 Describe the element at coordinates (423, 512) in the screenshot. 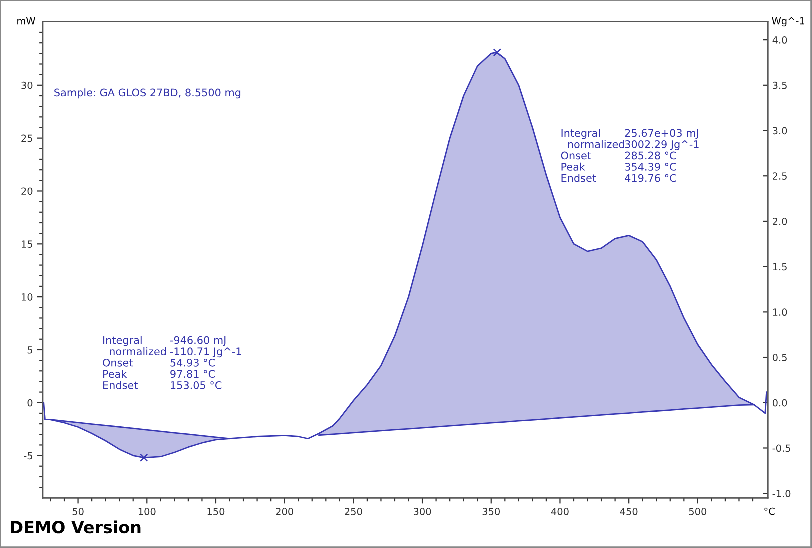

I see `x-tick-label: 300` at that location.